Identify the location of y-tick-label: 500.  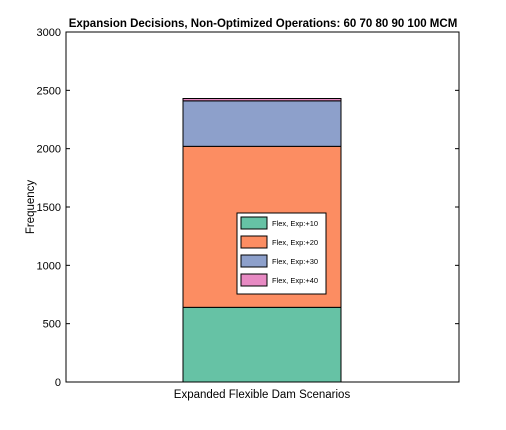
(52, 325).